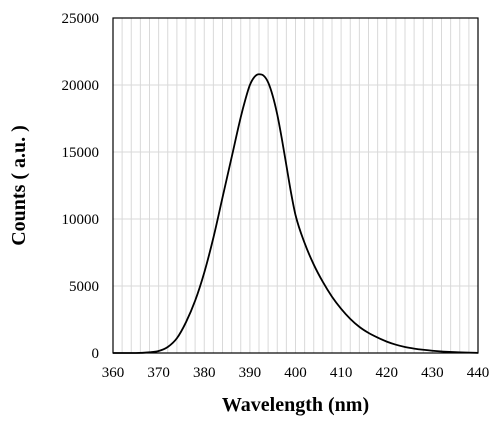 The width and height of the screenshot is (498, 424). What do you see at coordinates (295, 405) in the screenshot?
I see `x-axis-title: Wavelength (nm)` at bounding box center [295, 405].